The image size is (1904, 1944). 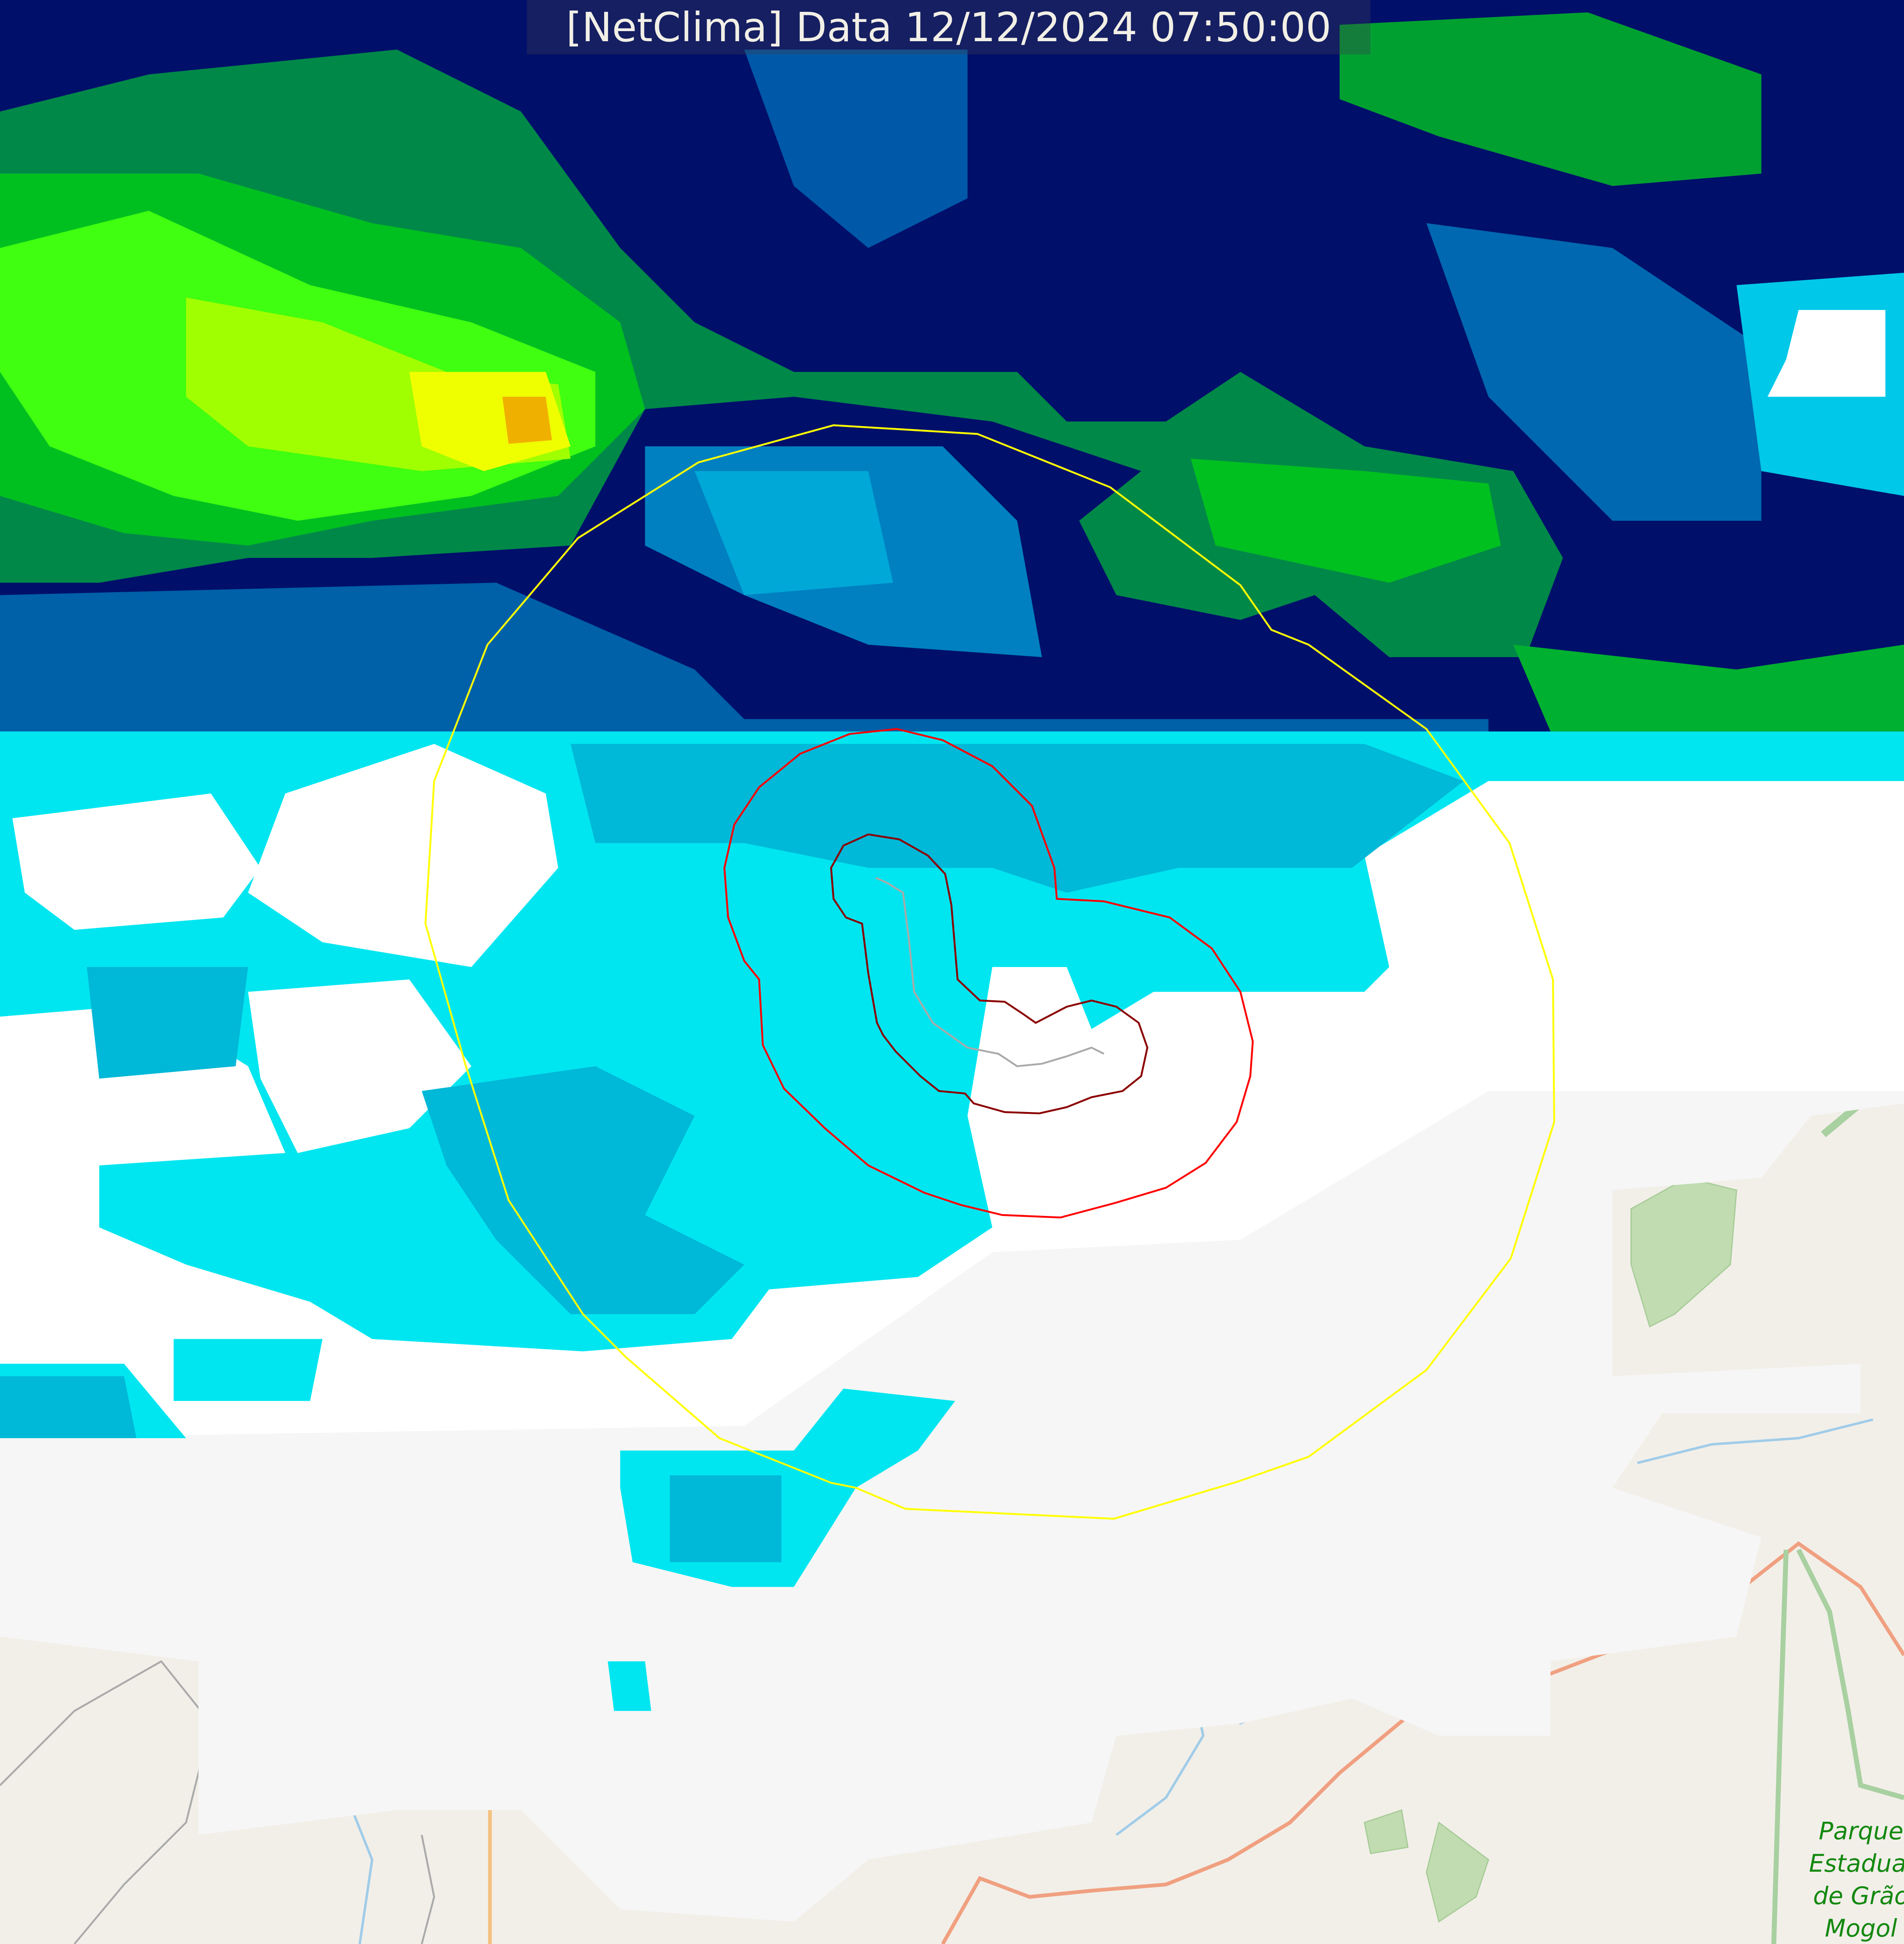 I want to click on map-title: [NetClima] Data 12/12/2024 07:50:00, so click(x=949, y=27).